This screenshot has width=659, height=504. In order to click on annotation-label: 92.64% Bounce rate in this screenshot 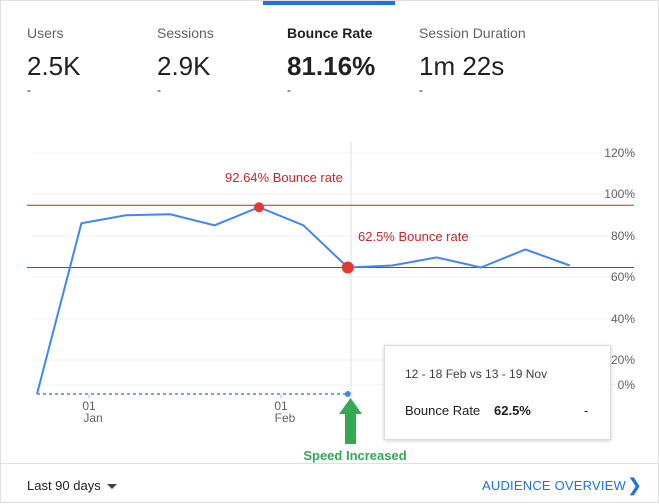, I will do `click(284, 177)`.